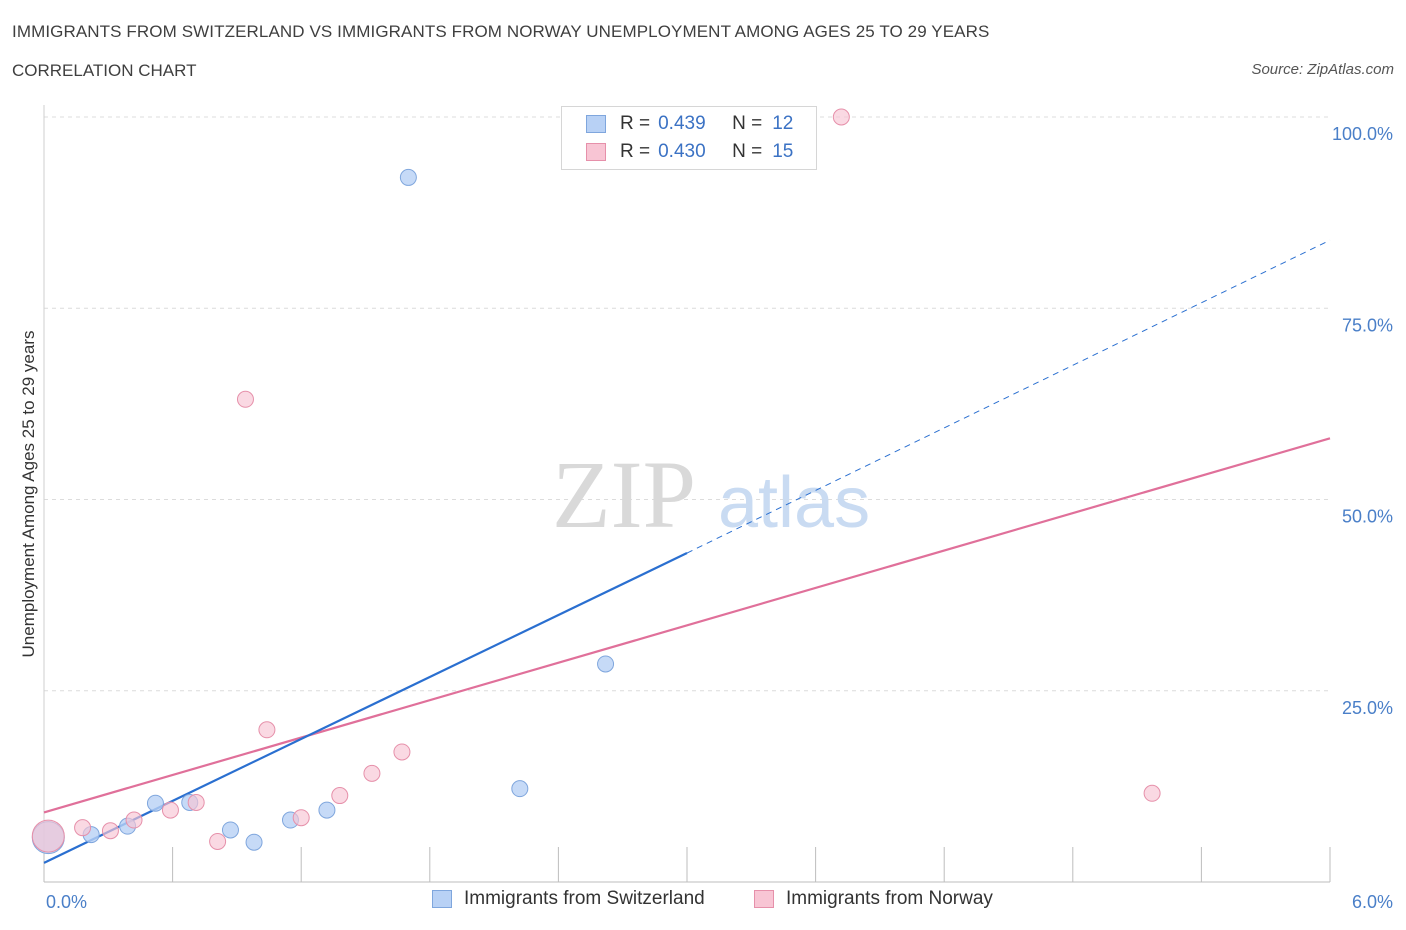  What do you see at coordinates (682, 123) in the screenshot?
I see `r-value-switzerland: 0.439` at bounding box center [682, 123].